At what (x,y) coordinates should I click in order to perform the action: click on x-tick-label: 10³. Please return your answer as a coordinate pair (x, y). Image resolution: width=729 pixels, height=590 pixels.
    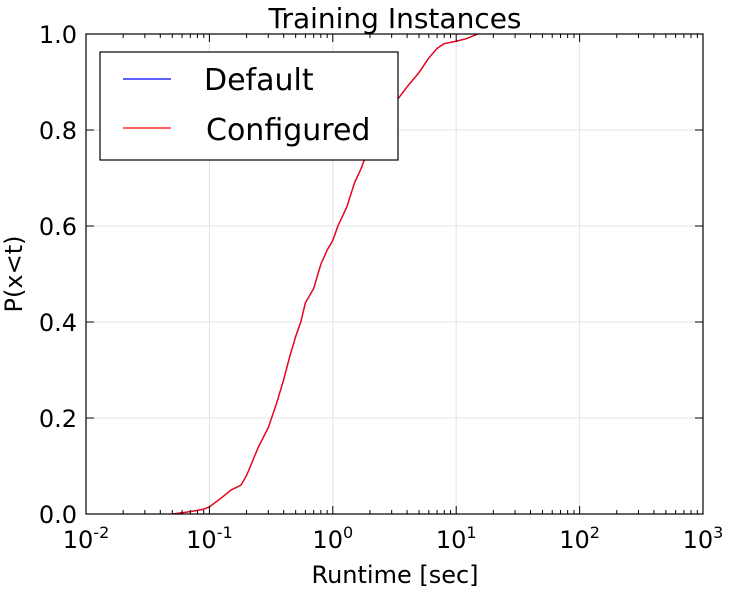
    Looking at the image, I should click on (703, 538).